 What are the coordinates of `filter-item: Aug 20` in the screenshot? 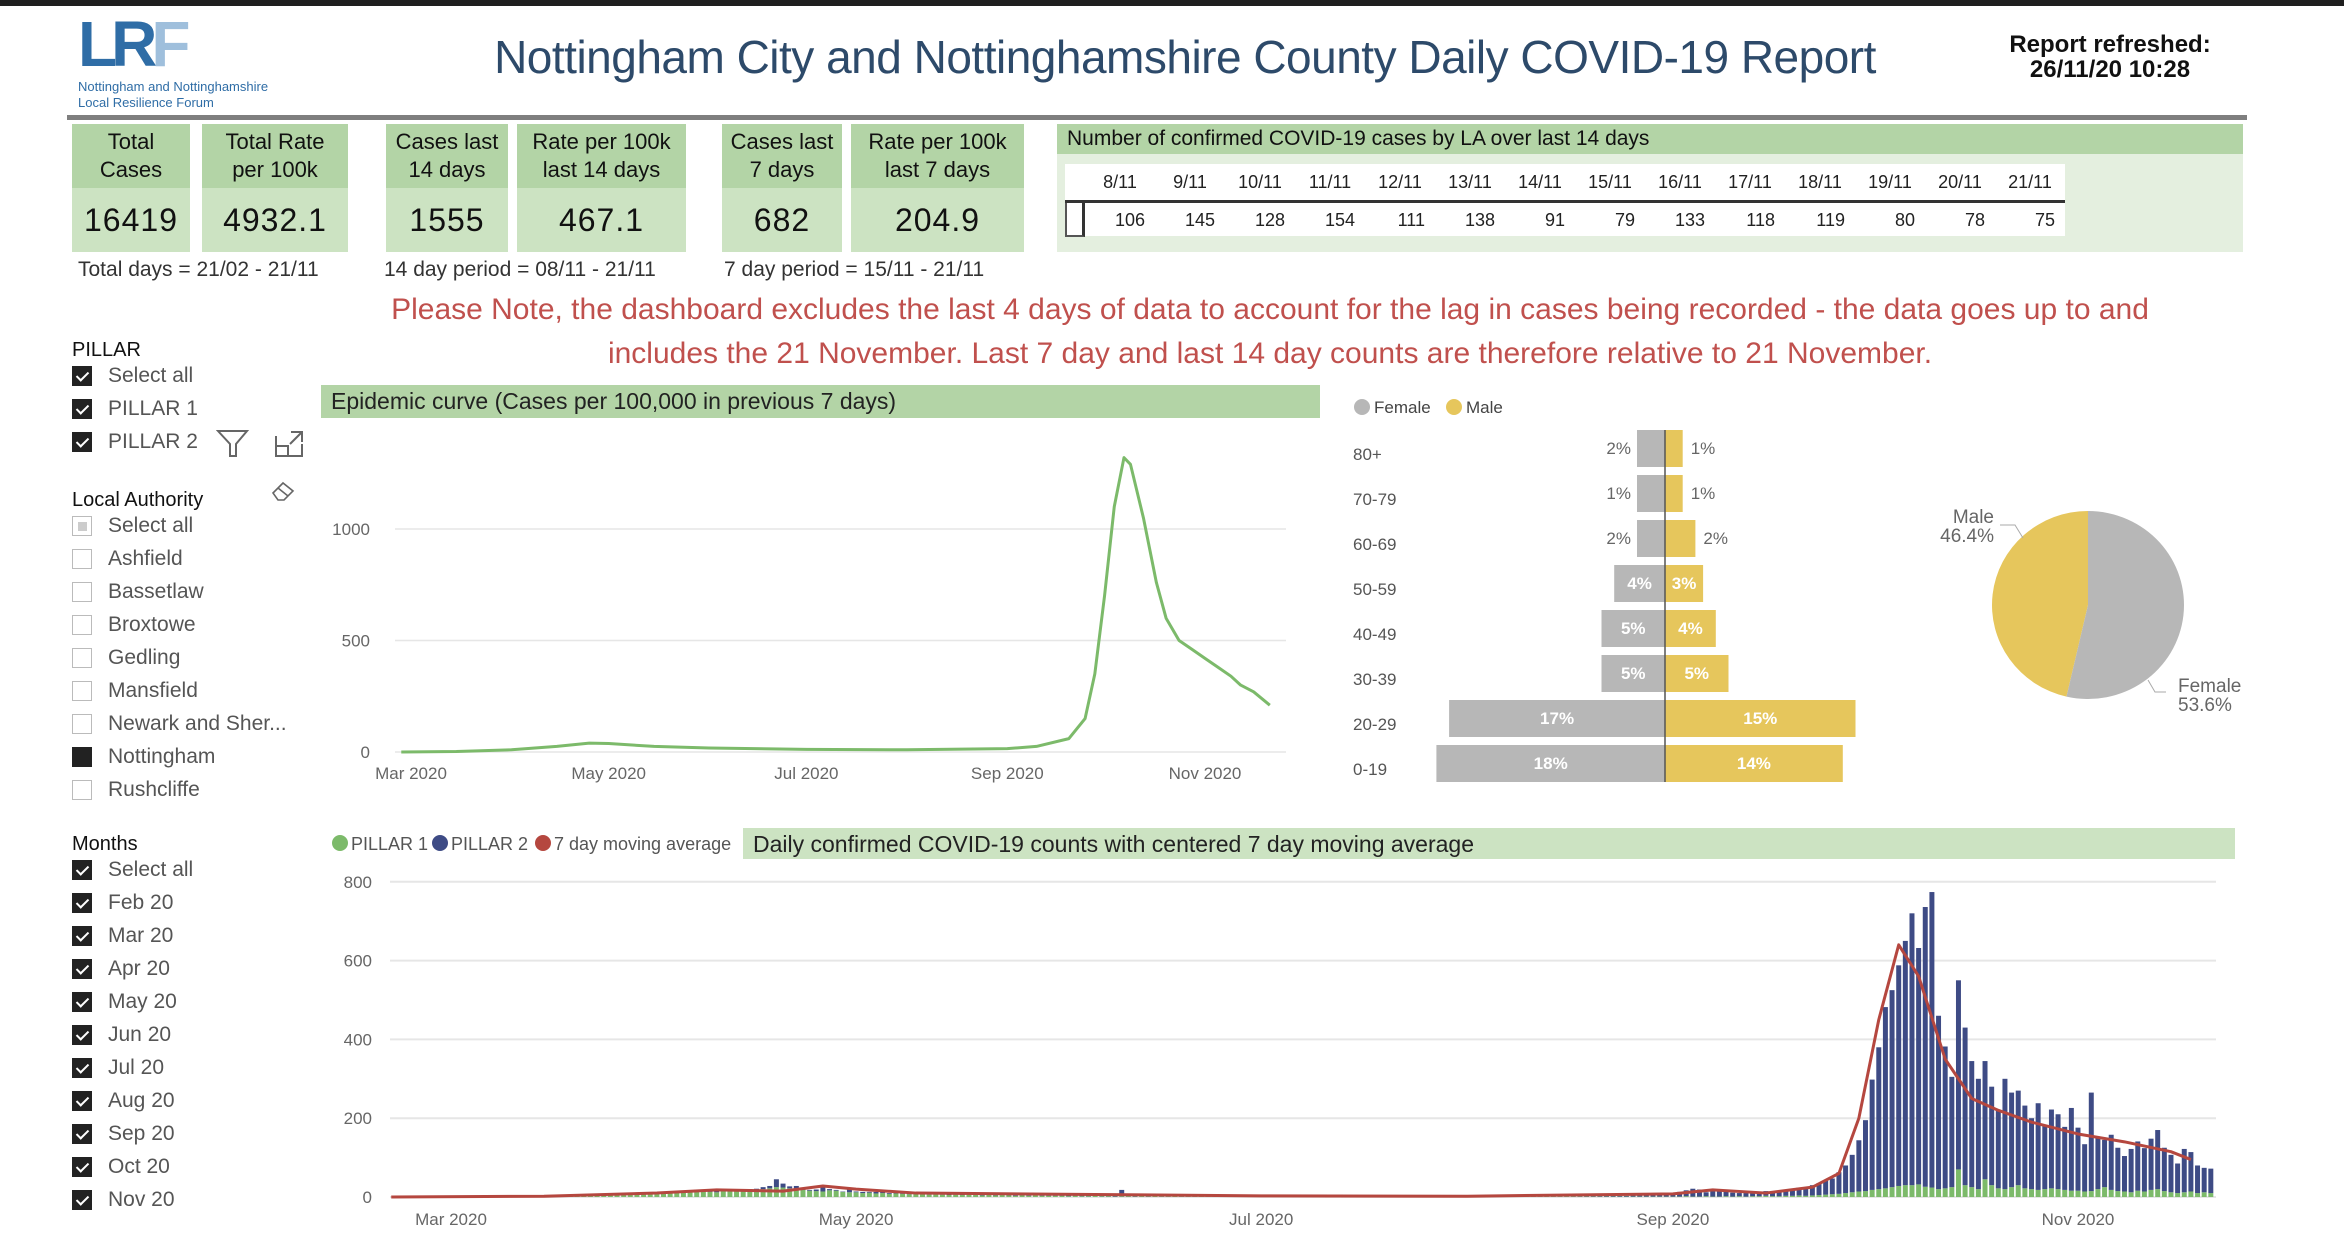 It's located at (123, 1101).